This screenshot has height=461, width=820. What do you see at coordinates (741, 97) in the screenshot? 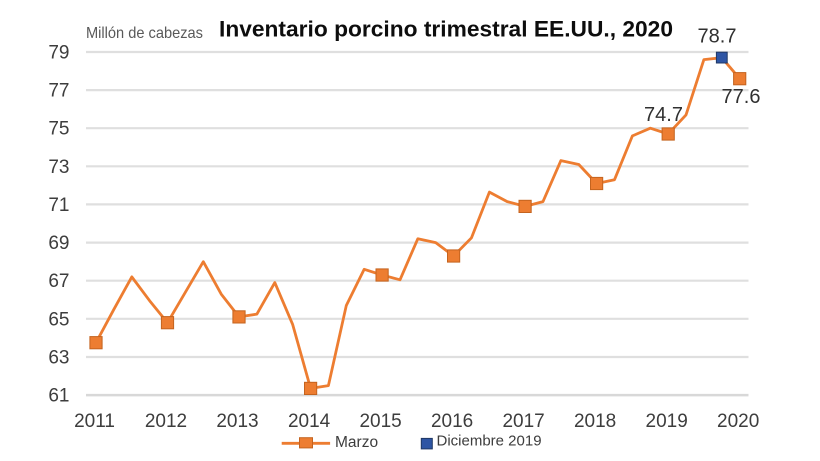
I see `svg-text: 77.6` at bounding box center [741, 97].